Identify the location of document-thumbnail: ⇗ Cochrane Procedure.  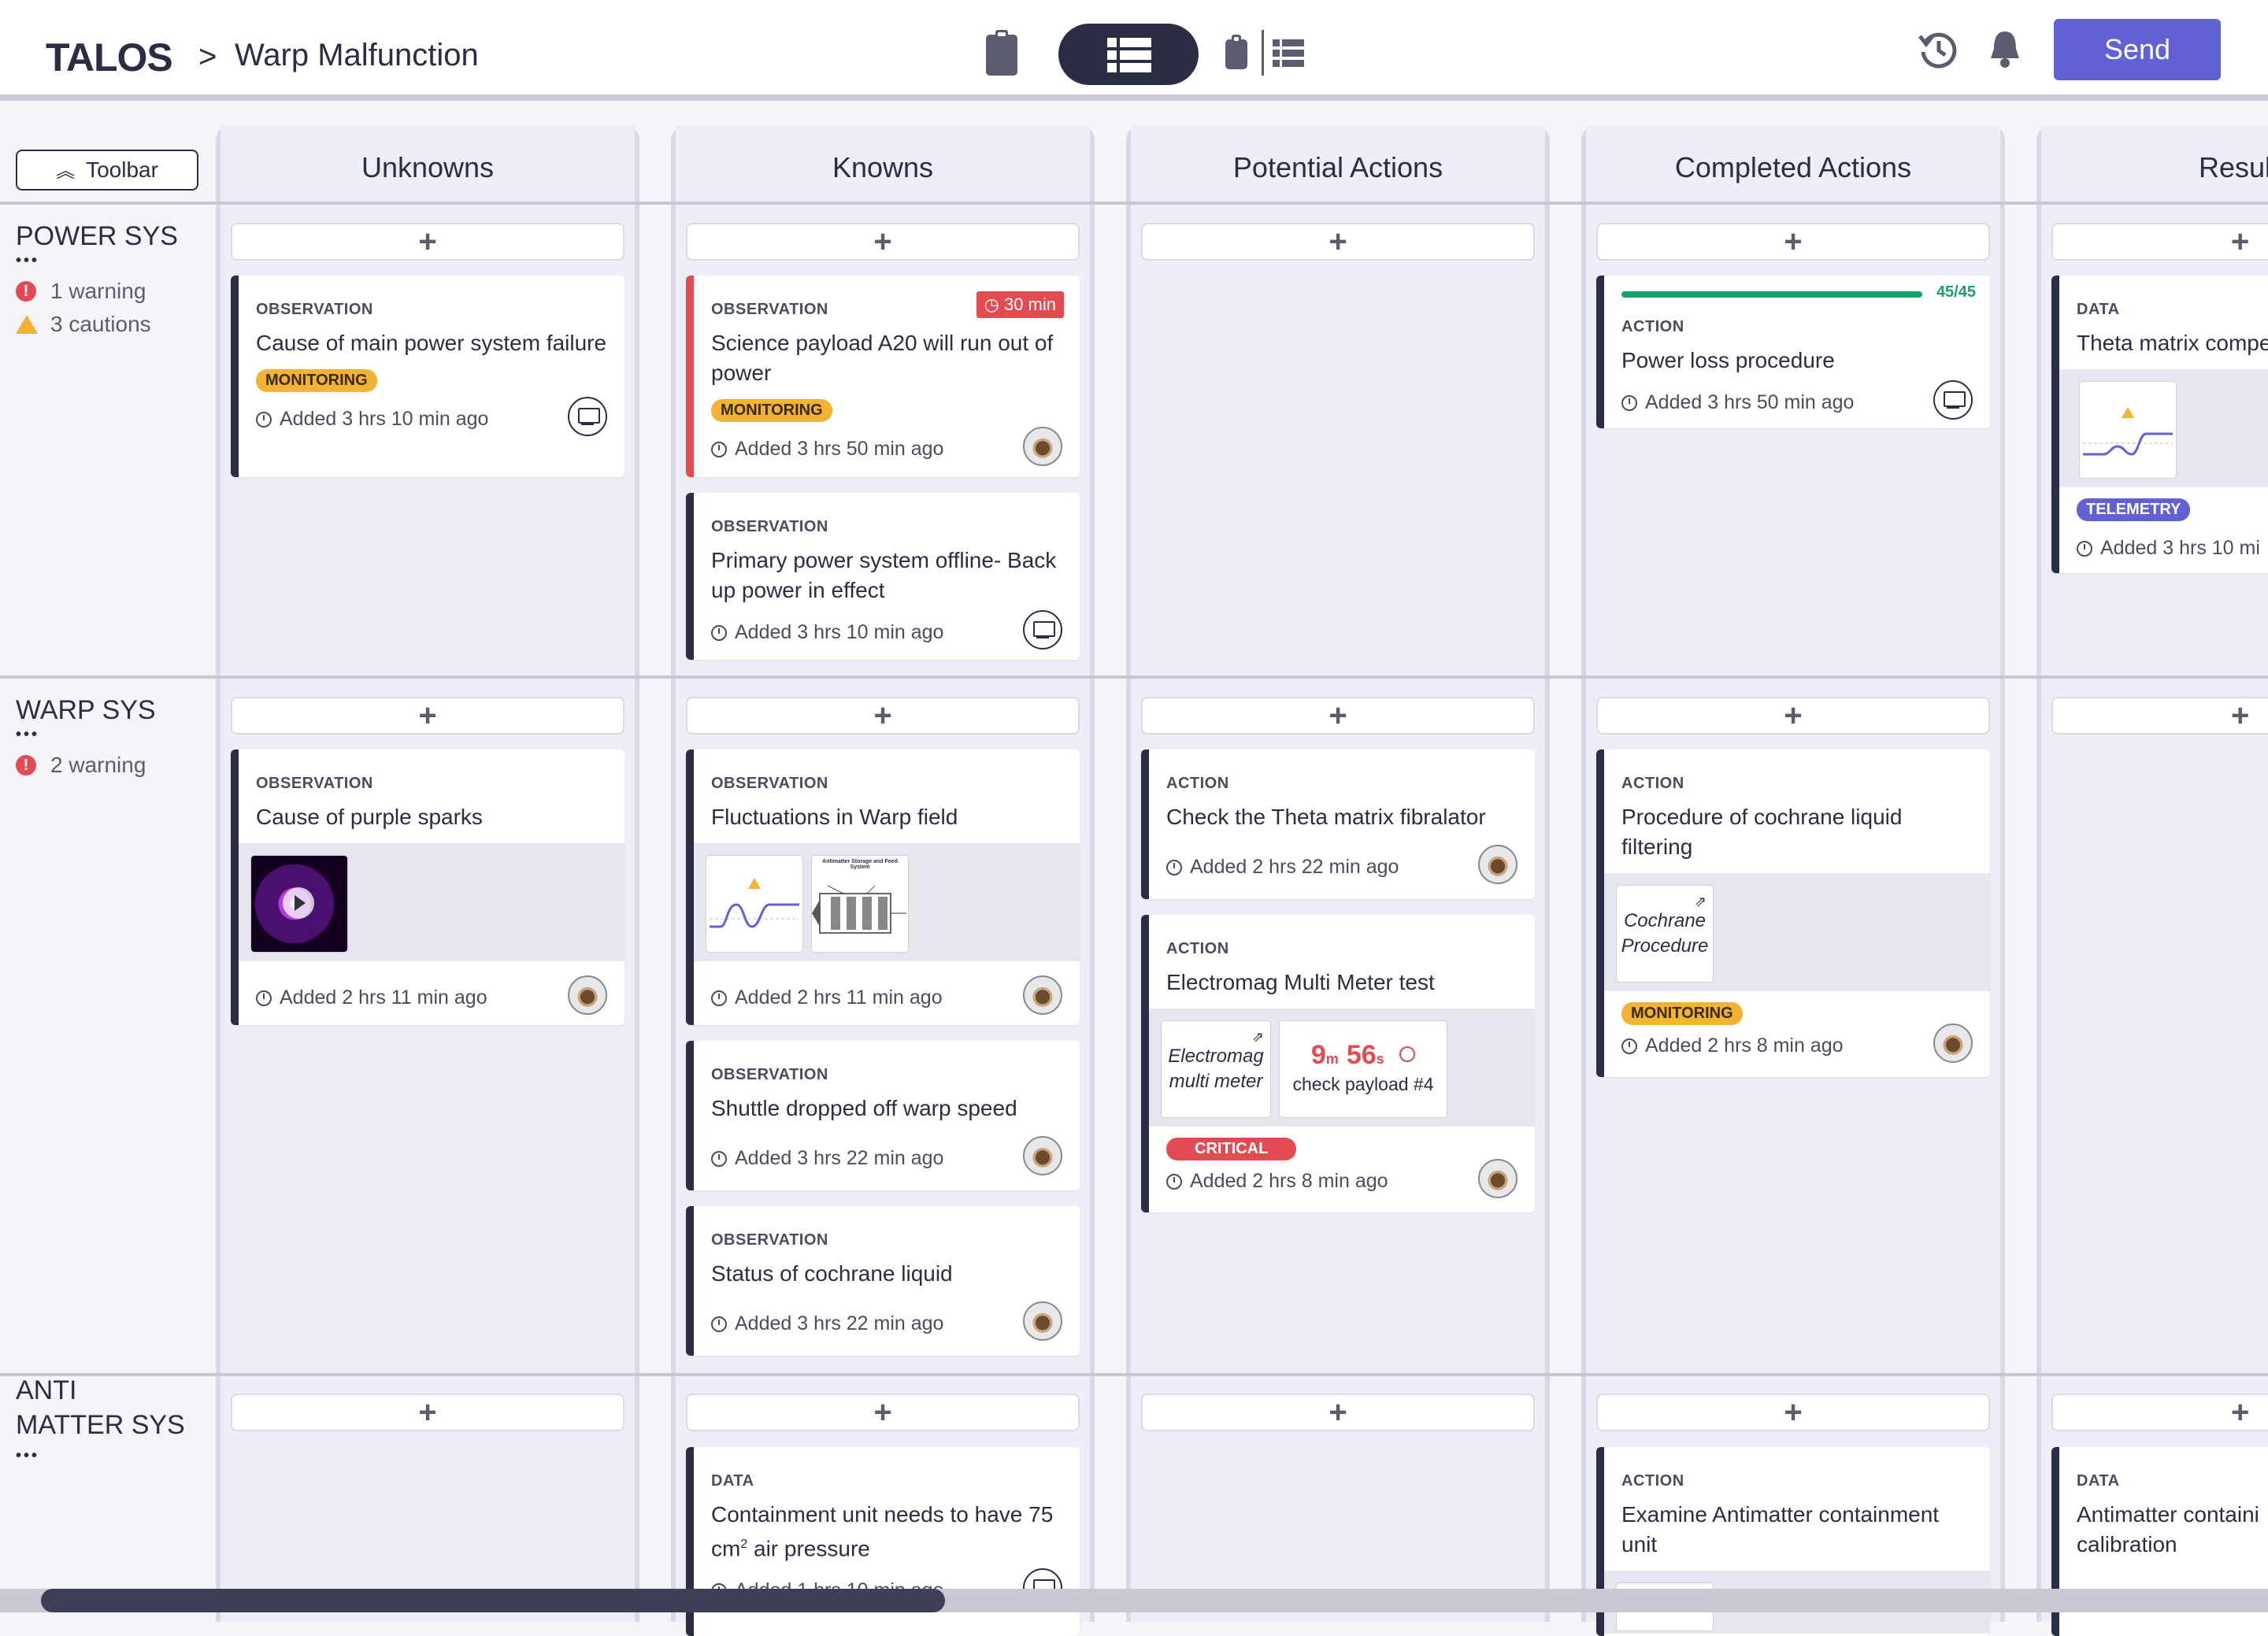
(1665, 934).